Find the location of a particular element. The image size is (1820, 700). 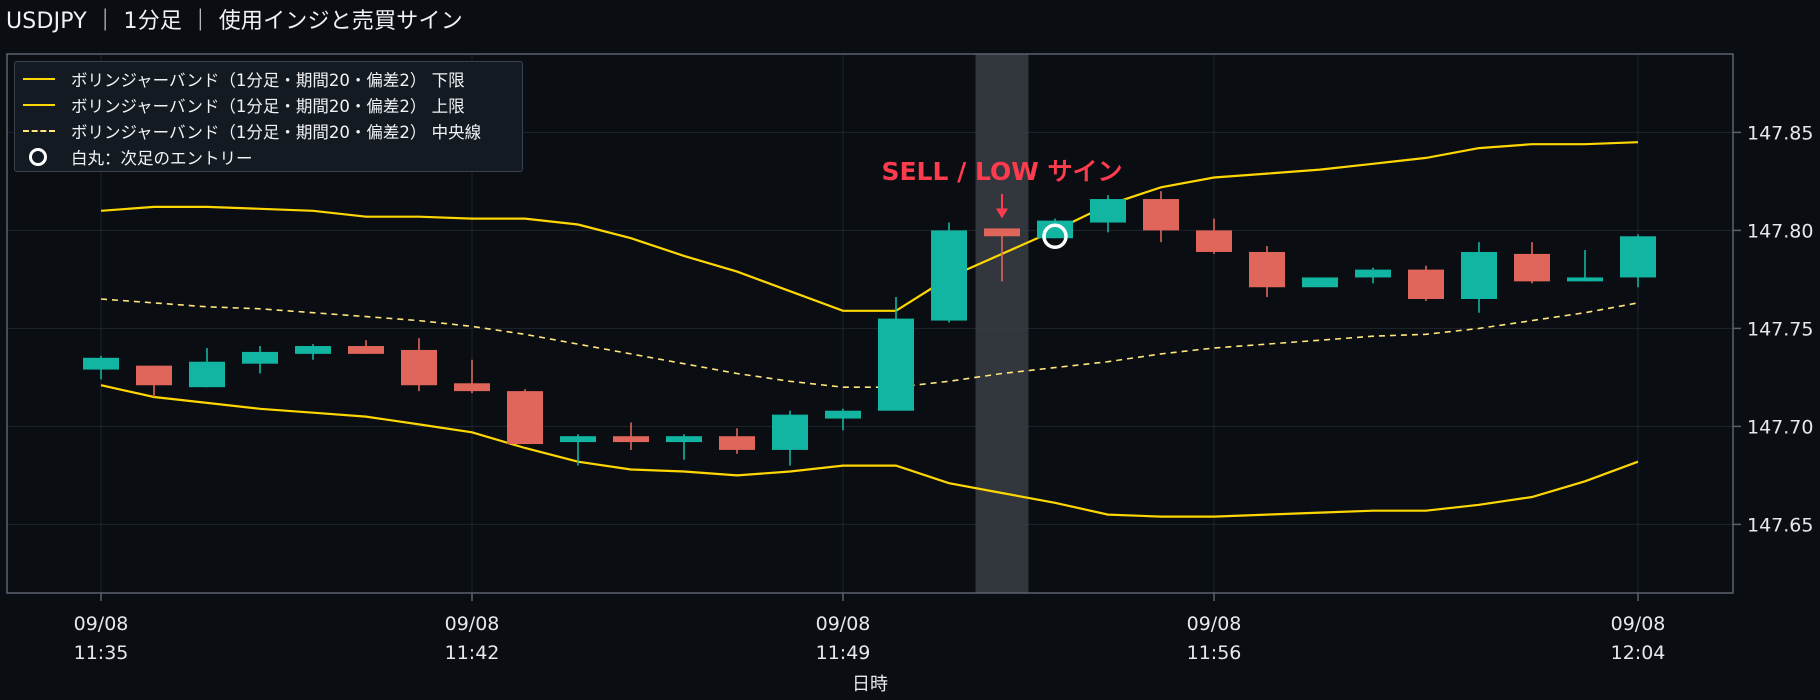

sell-signal-label: SELL / LOW サイン is located at coordinates (1001, 171).